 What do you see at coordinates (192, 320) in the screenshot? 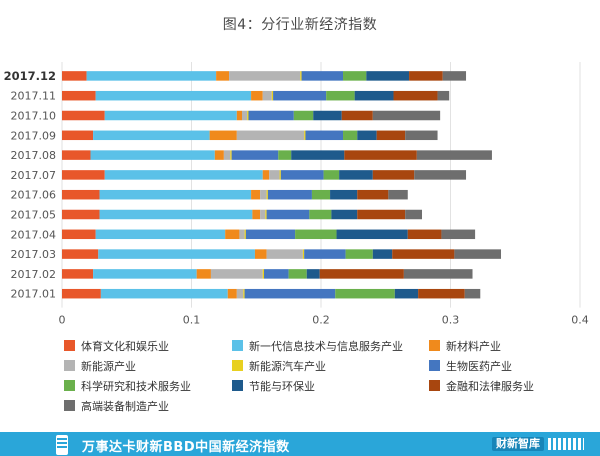
I see `x-tick-label: 0.1` at bounding box center [192, 320].